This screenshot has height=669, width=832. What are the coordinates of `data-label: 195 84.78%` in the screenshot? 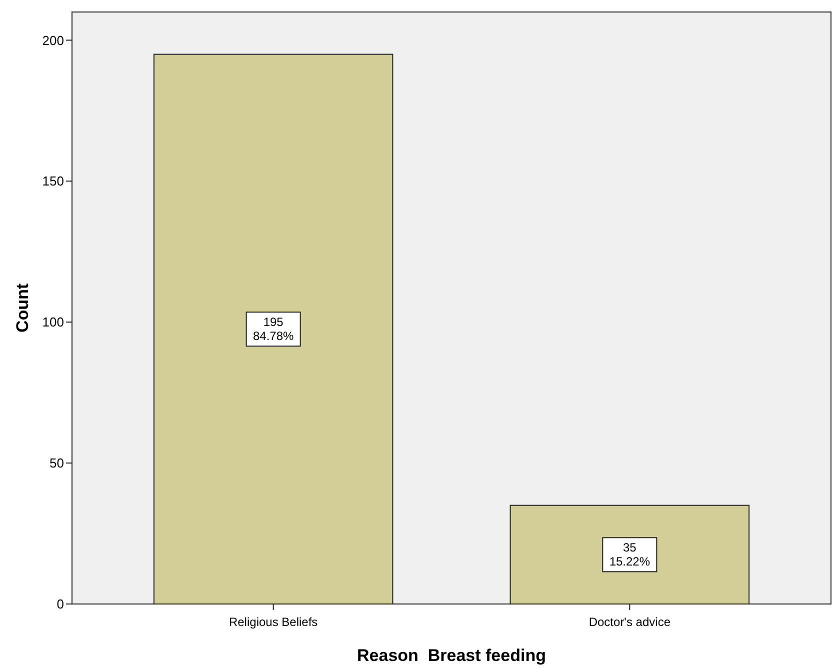 It's located at (273, 329).